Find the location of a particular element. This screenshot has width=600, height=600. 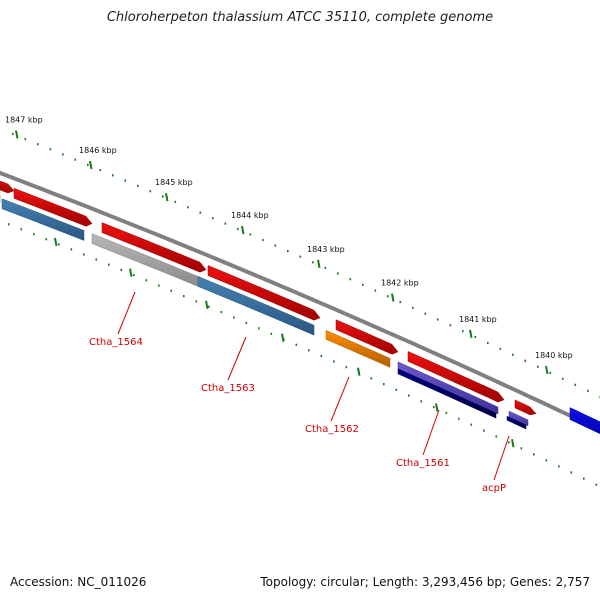

feature-bar-steelblue is located at coordinates (43, 219).